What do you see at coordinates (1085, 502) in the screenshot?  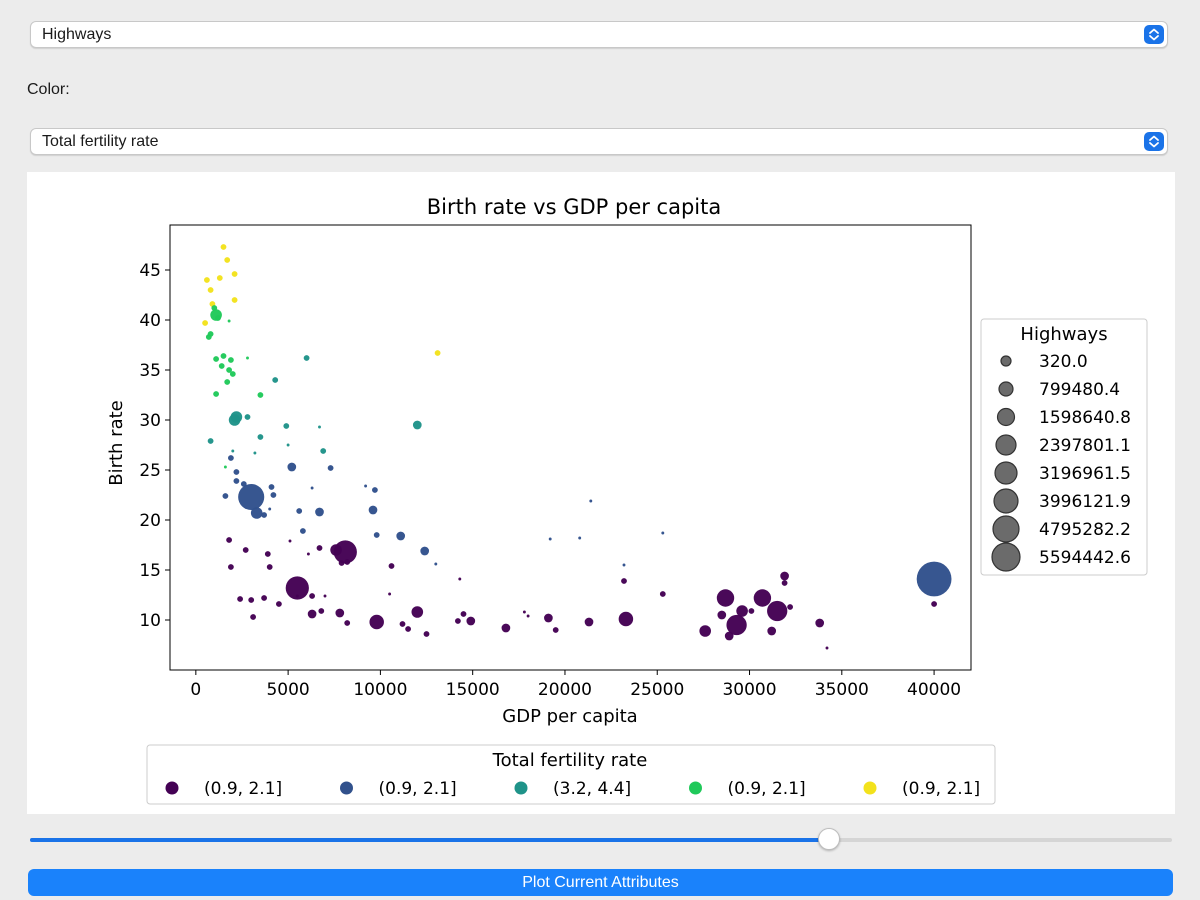 I see `size-legend-label: 3996121.9` at bounding box center [1085, 502].